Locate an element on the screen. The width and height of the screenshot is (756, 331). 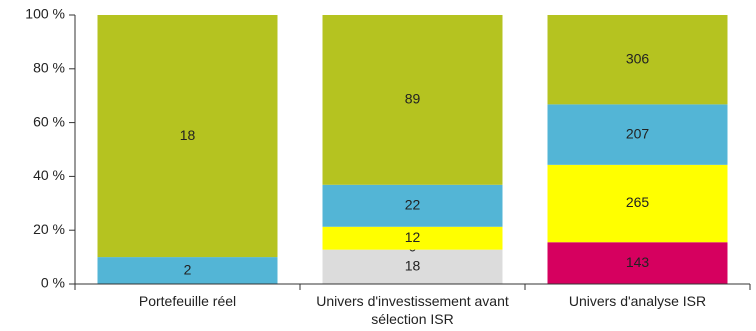
y-tick-label: 80 % is located at coordinates (49, 68).